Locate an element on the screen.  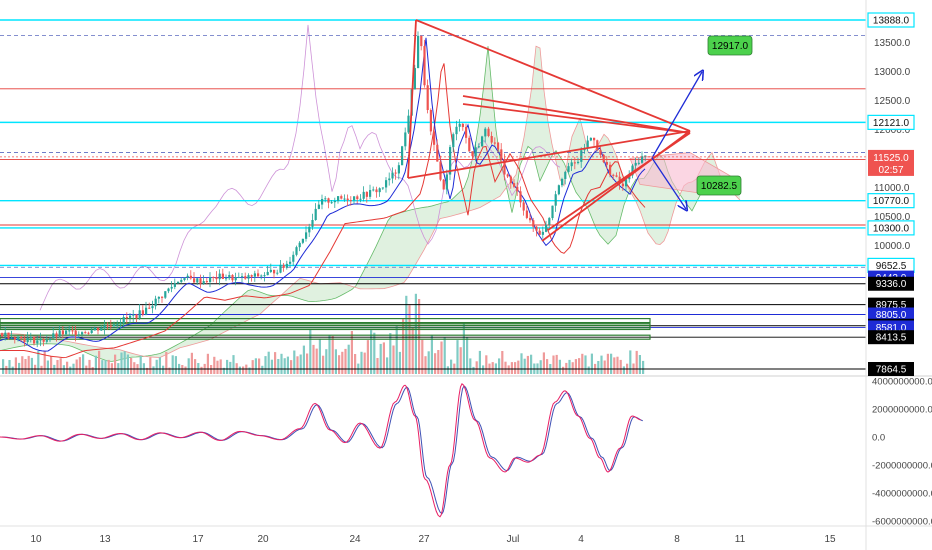
time-tick-label: 10 is located at coordinates (36, 539).